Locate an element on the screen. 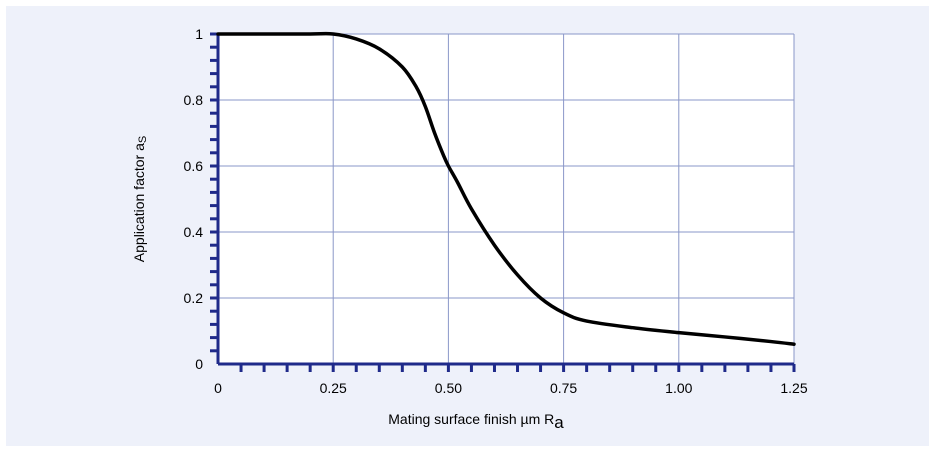 The height and width of the screenshot is (452, 935). x-axis-title-sub: a is located at coordinates (559, 422).